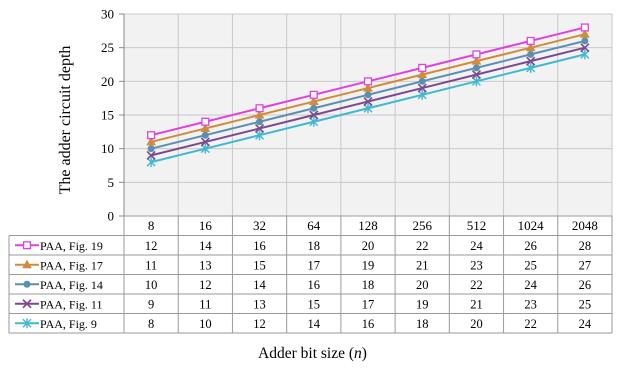  I want to click on x-tick-label: 2048, so click(585, 225).